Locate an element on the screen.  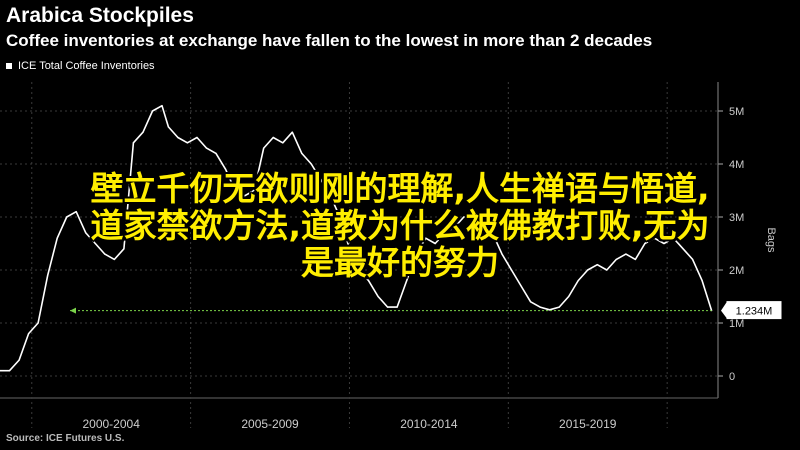
chart-title: Arabica Stockpiles is located at coordinates (100, 15).